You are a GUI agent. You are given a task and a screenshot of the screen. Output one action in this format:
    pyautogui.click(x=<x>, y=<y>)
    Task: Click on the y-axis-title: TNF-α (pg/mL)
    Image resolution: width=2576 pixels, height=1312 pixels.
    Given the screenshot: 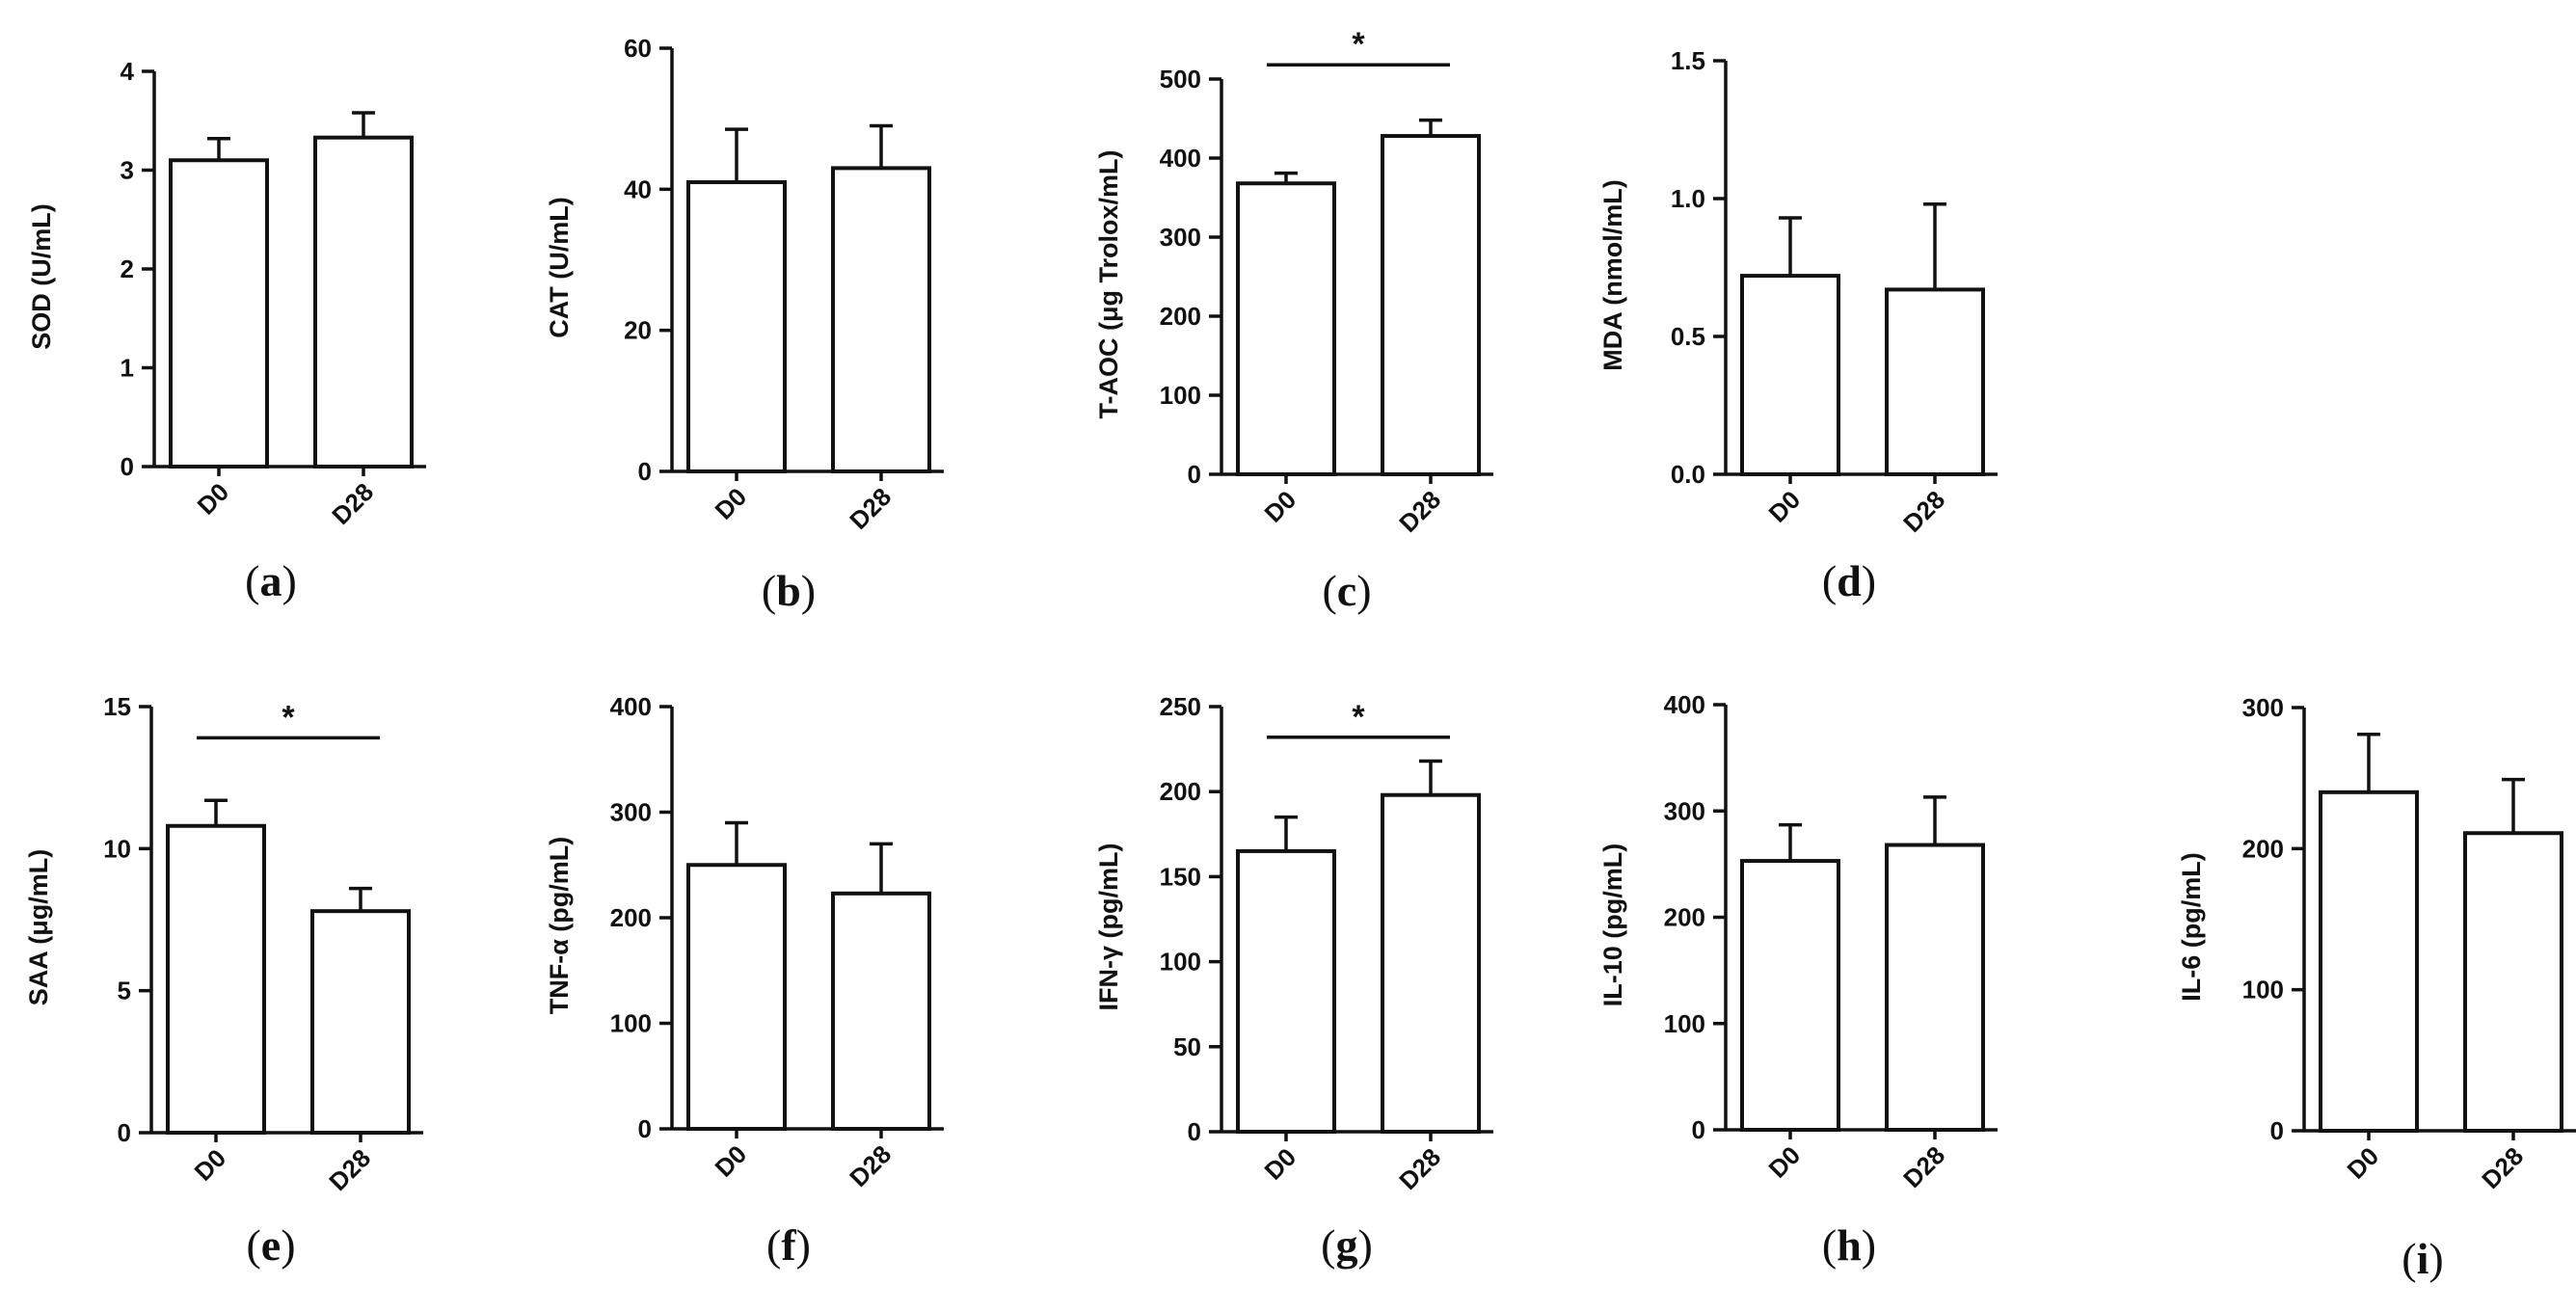 What is the action you would take?
    pyautogui.click(x=560, y=926)
    